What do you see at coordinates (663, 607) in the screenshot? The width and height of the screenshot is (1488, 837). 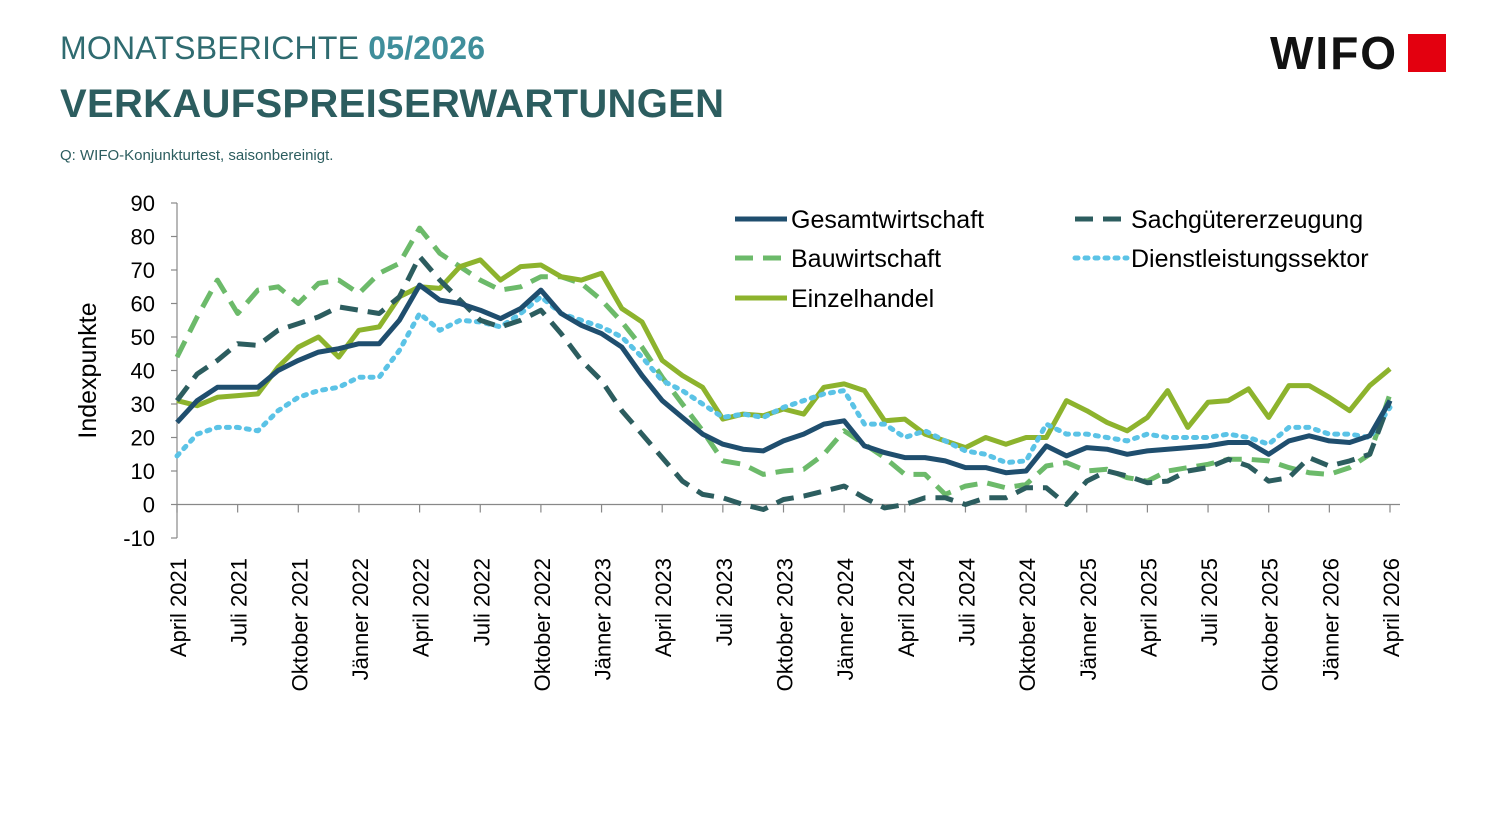 I see `x-tick-label: April 2023` at bounding box center [663, 607].